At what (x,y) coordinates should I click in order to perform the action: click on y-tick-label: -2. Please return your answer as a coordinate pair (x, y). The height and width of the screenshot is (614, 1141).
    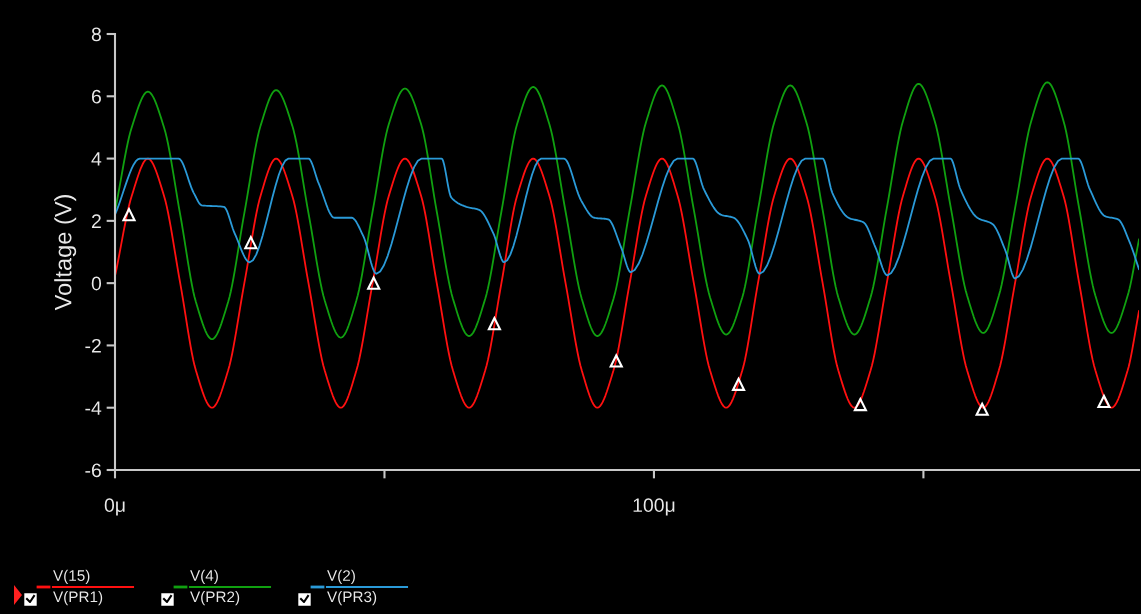
    Looking at the image, I should click on (93, 345).